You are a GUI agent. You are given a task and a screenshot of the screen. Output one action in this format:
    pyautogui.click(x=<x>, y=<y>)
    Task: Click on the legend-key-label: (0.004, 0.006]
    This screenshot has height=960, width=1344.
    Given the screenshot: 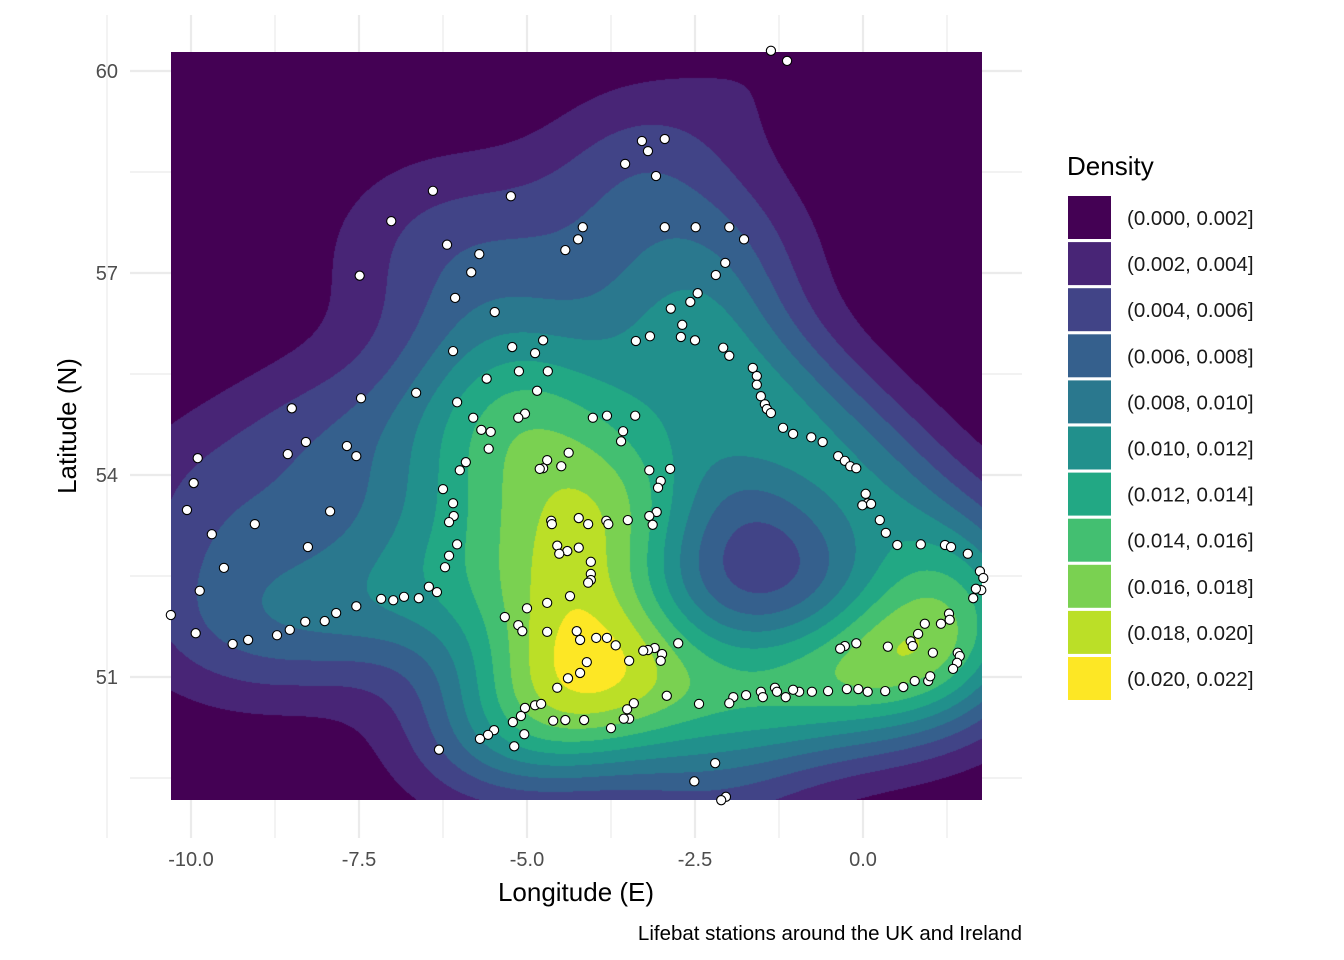 What is the action you would take?
    pyautogui.click(x=1190, y=310)
    